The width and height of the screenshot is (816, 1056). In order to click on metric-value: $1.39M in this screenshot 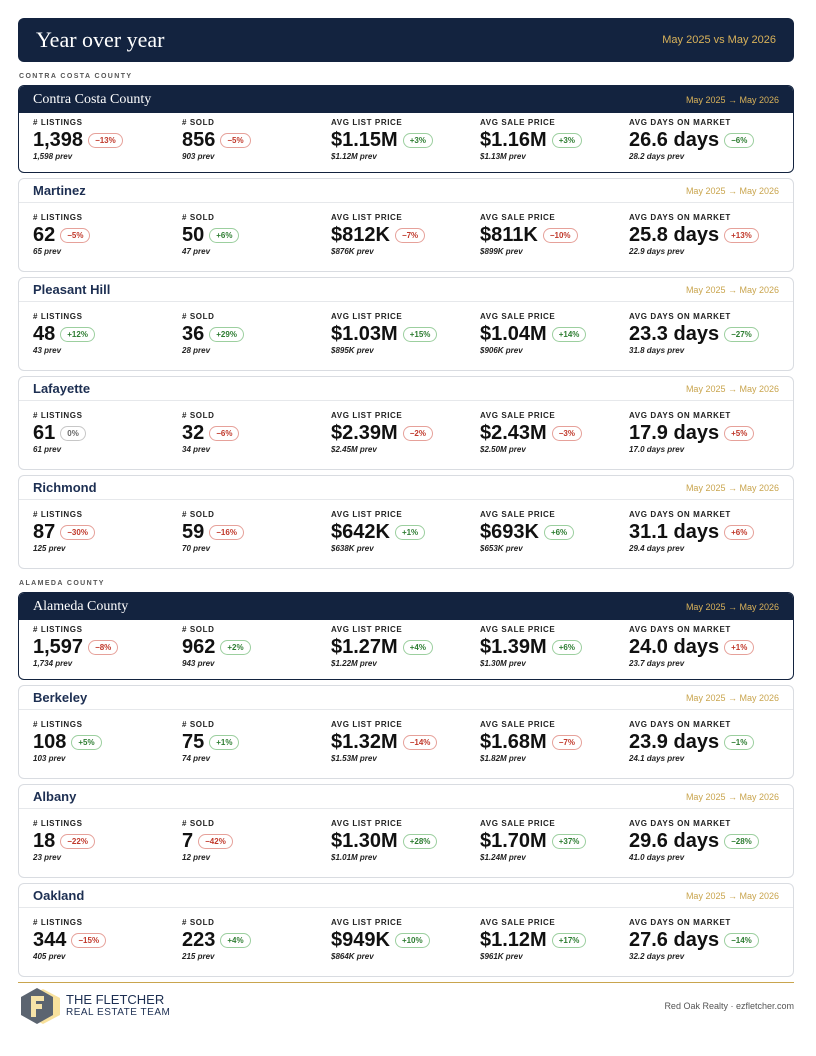, I will do `click(513, 646)`.